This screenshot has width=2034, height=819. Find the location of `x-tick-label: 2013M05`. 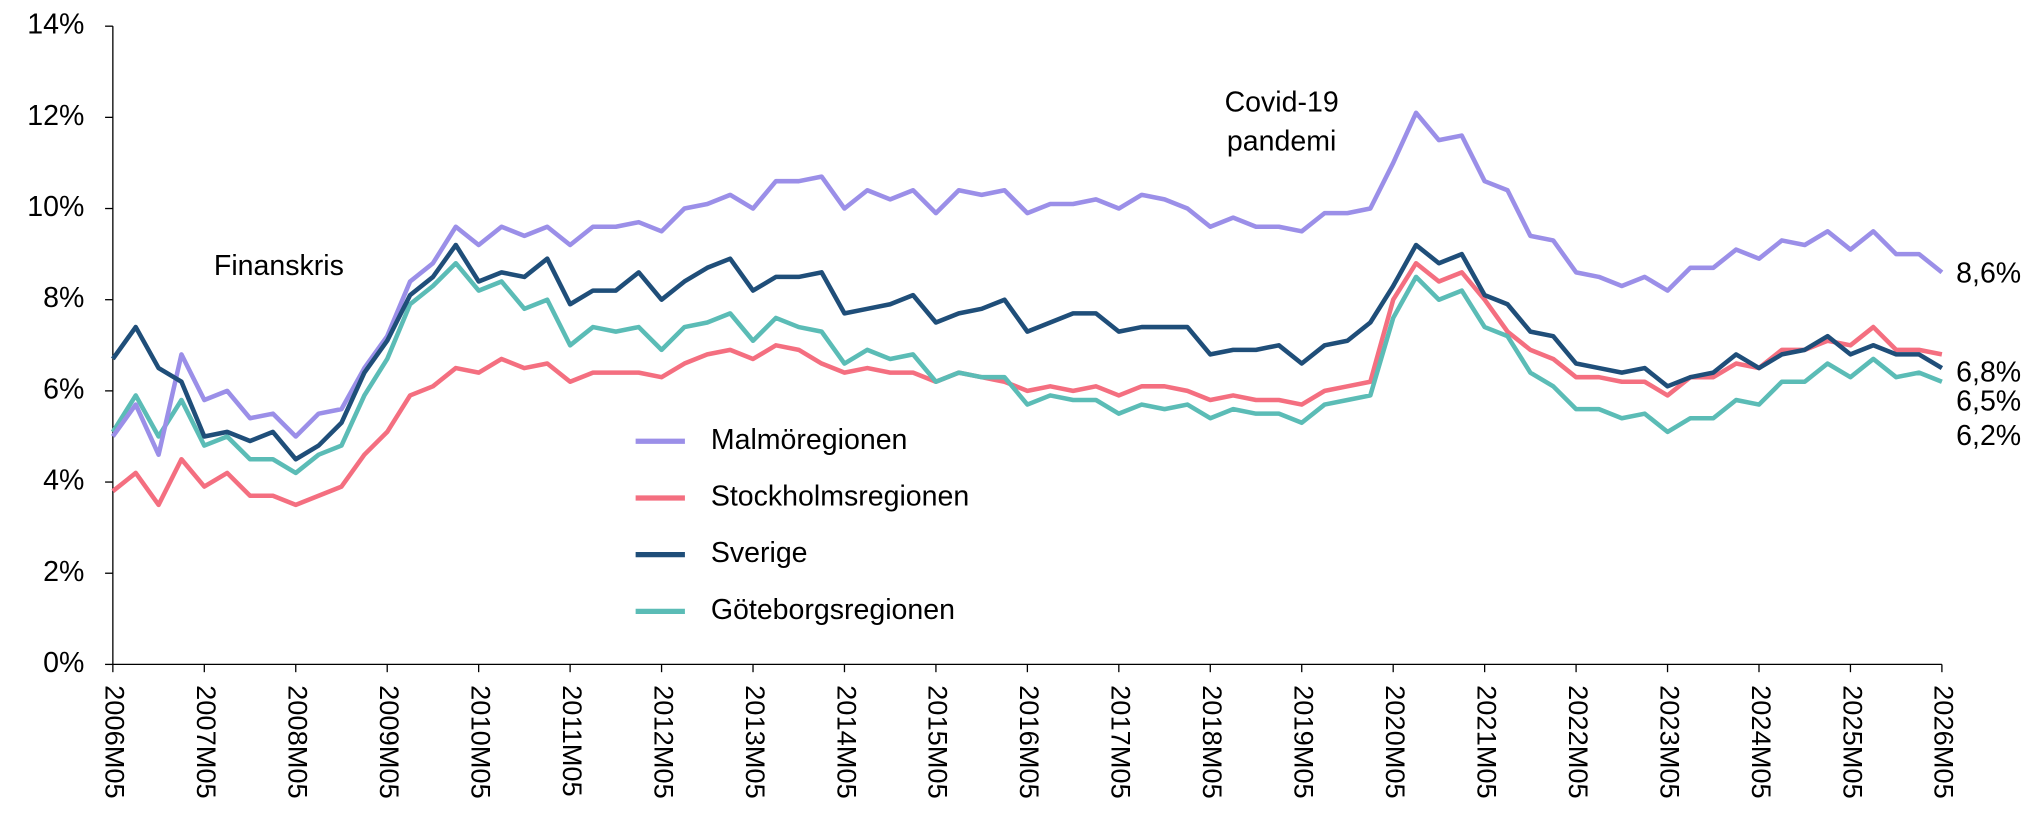

x-tick-label: 2013M05 is located at coordinates (755, 742).